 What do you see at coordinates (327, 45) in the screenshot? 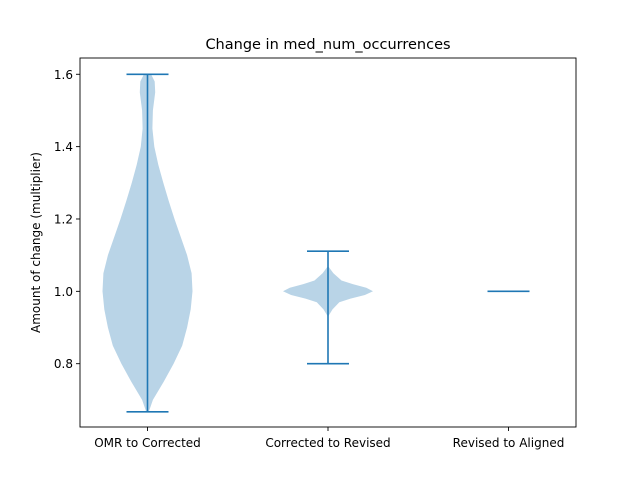
I see `chart-title: Change in med_num_occurrences` at bounding box center [327, 45].